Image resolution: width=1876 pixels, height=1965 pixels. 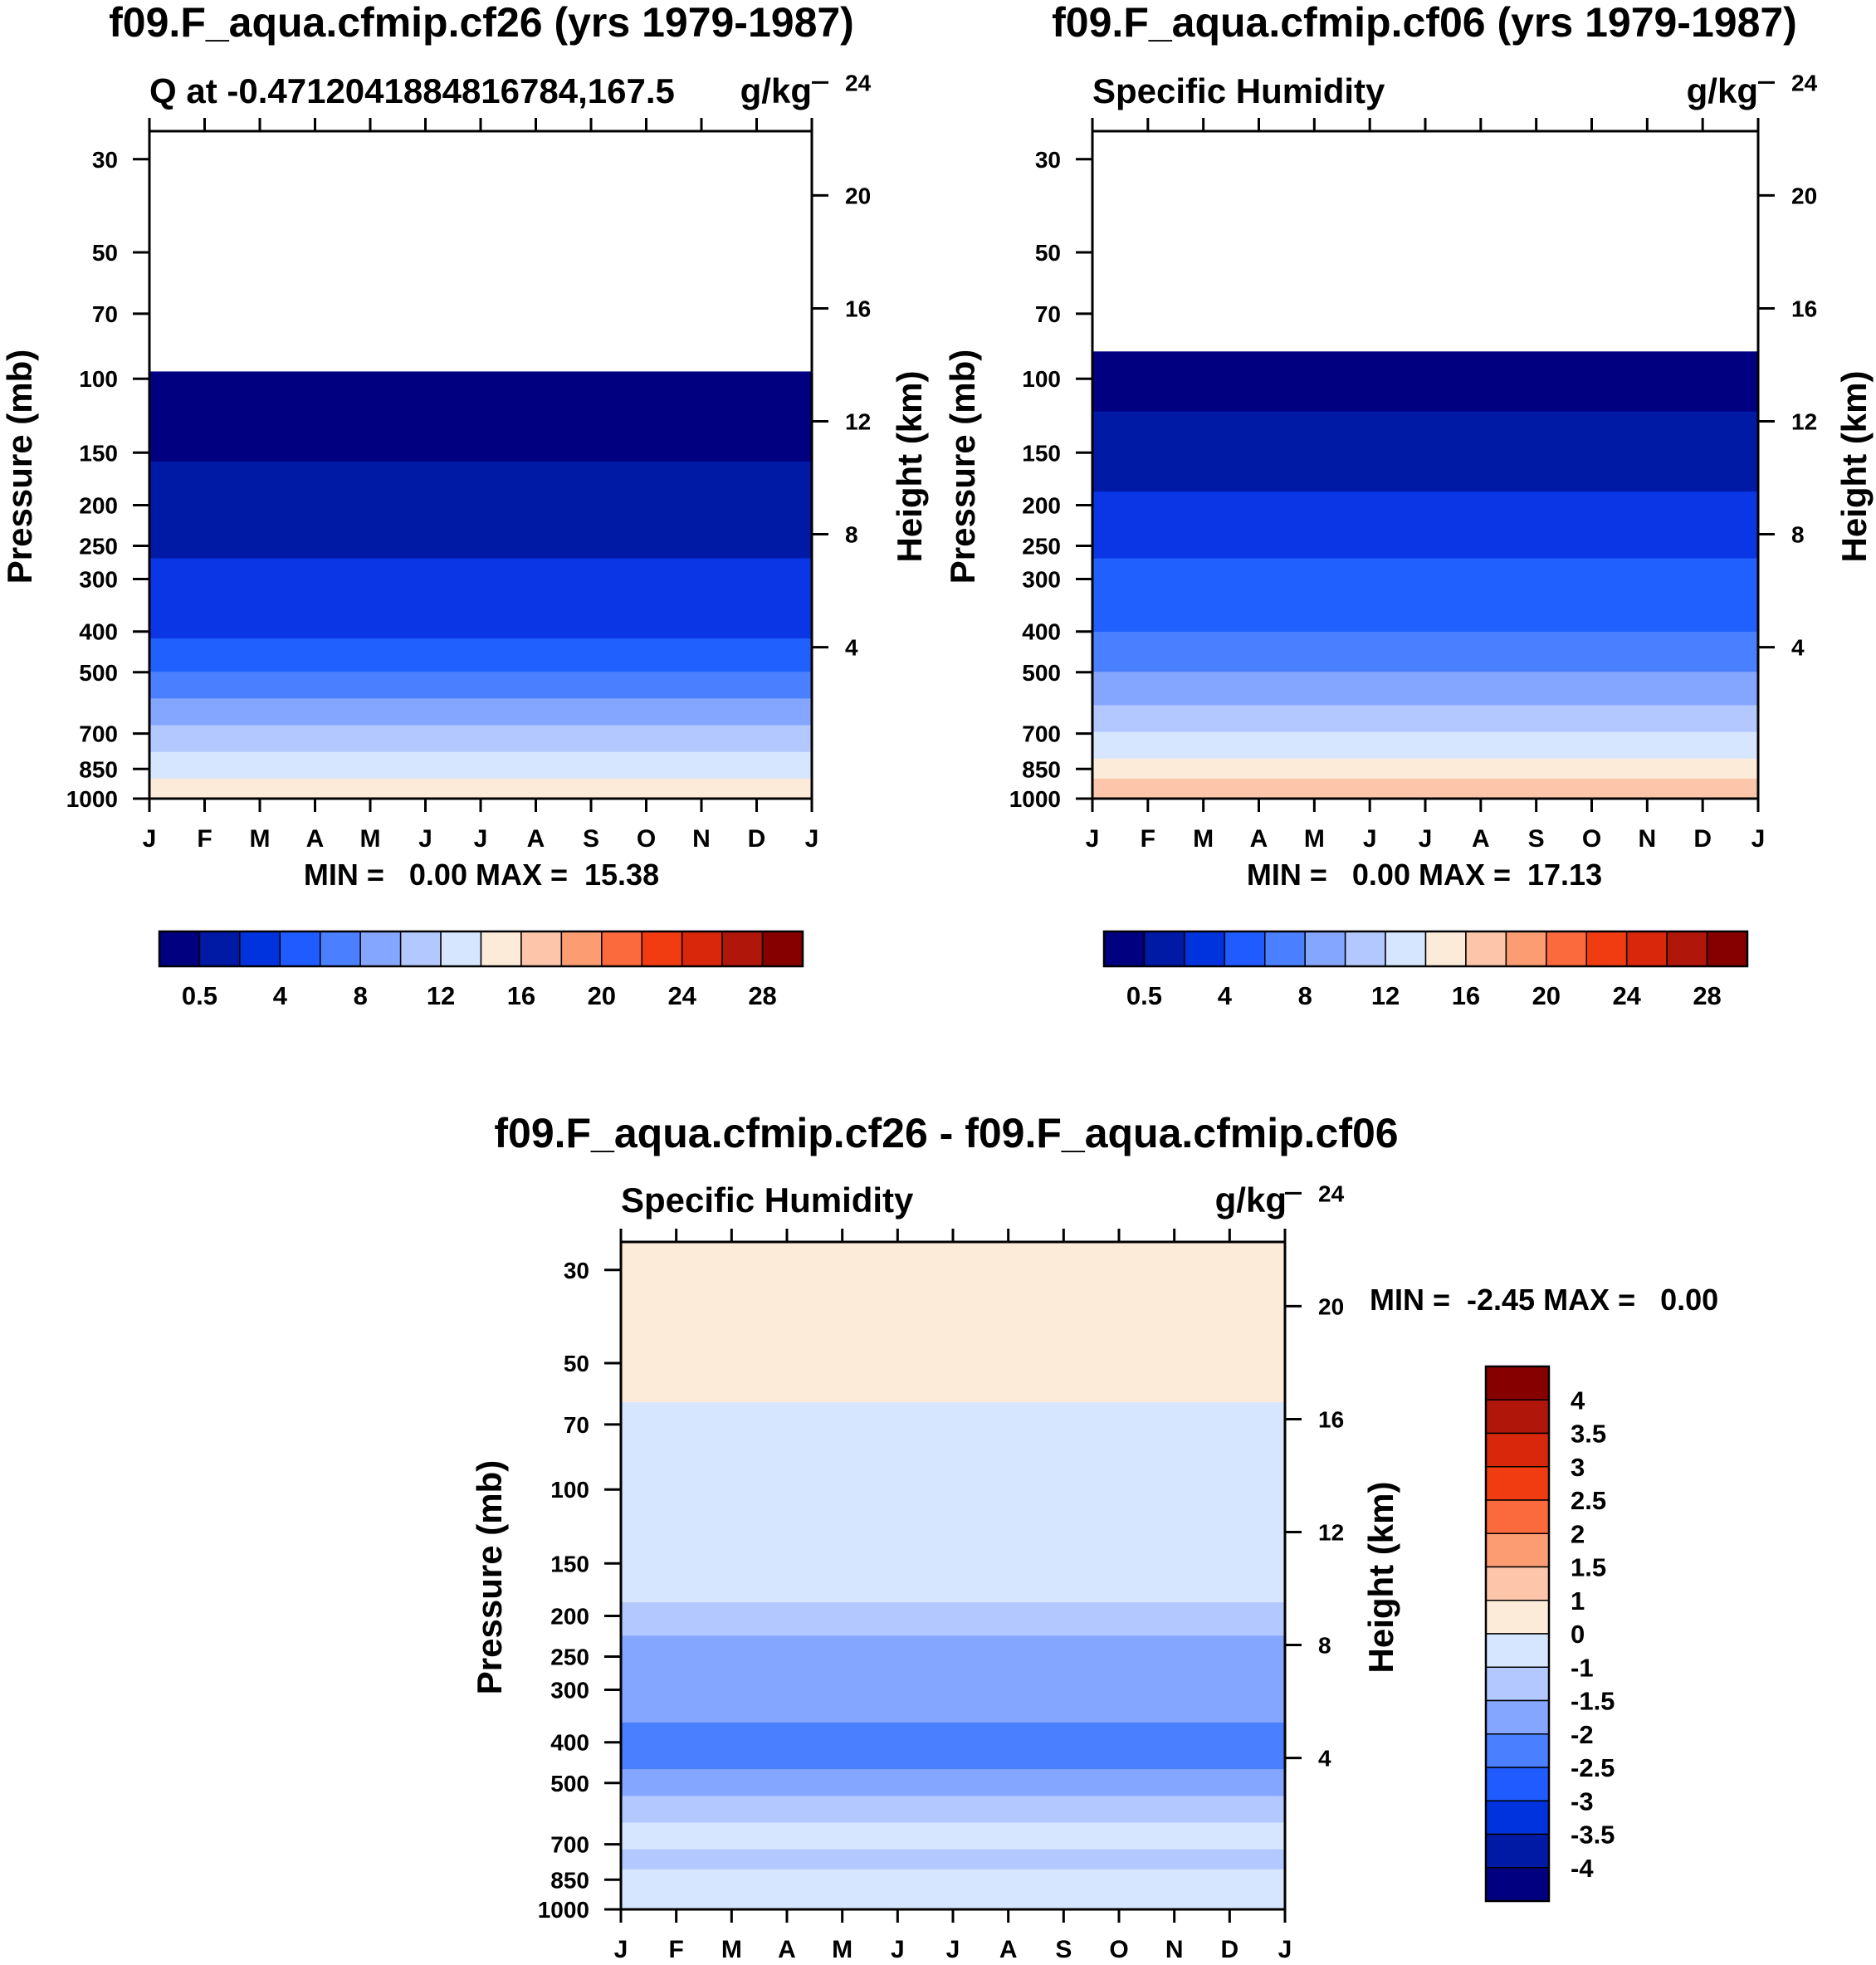 What do you see at coordinates (1588, 1434) in the screenshot?
I see `colorbar-label-1: 3.5` at bounding box center [1588, 1434].